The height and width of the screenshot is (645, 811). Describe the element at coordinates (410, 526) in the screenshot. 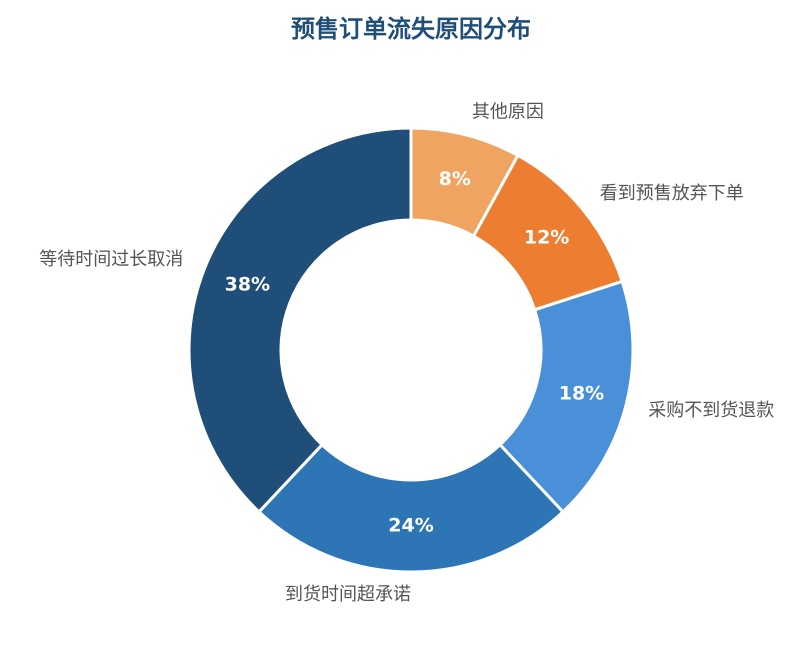

I see `value-label: 24%` at that location.